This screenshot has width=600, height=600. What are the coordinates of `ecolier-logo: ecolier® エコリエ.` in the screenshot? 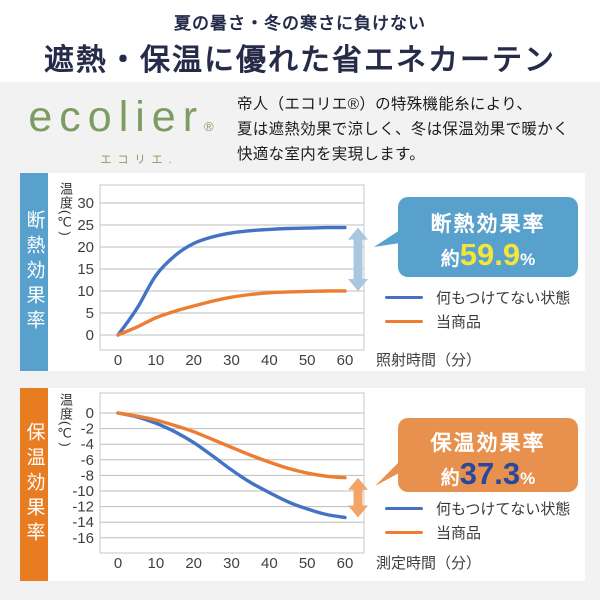 It's located at (121, 130).